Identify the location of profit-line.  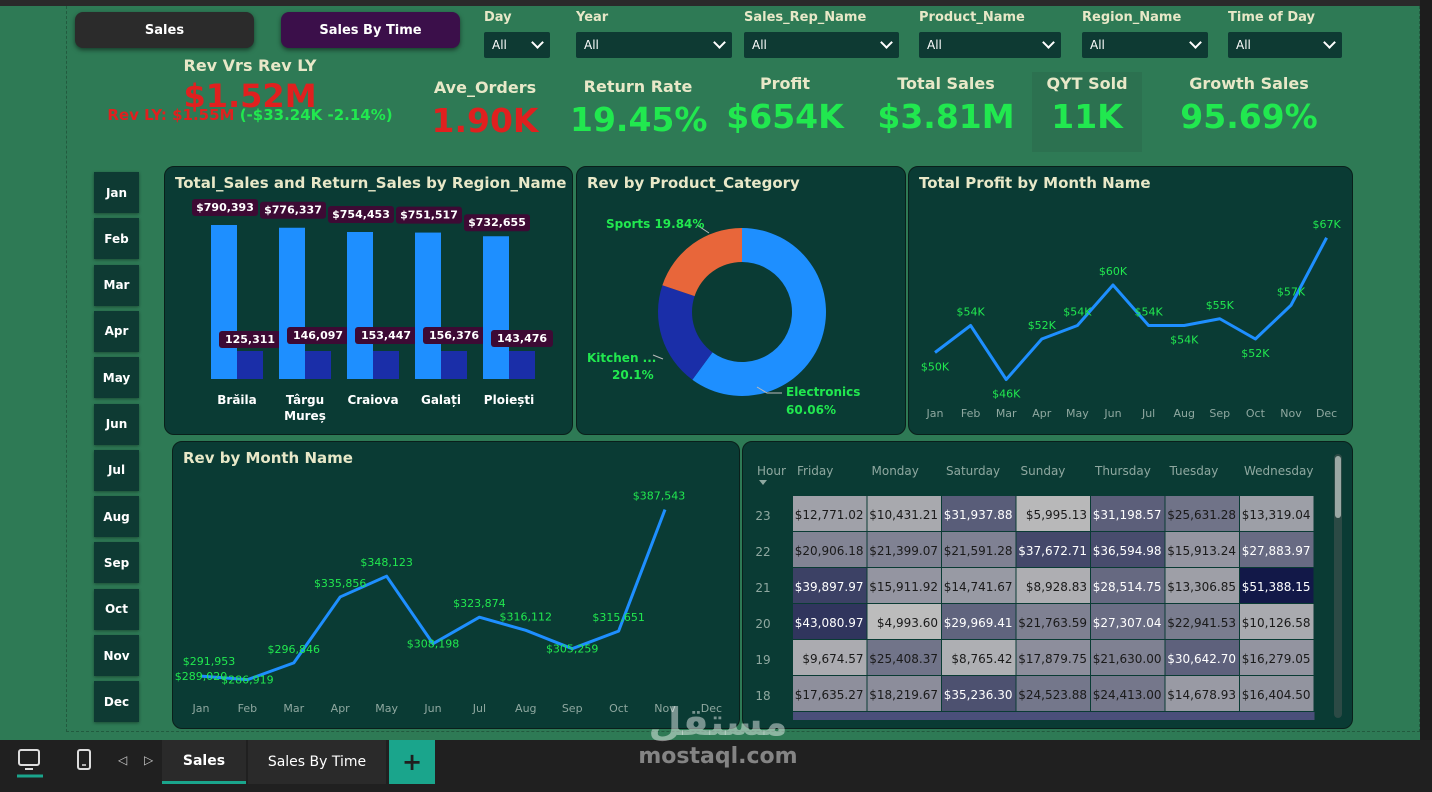
(1131, 309).